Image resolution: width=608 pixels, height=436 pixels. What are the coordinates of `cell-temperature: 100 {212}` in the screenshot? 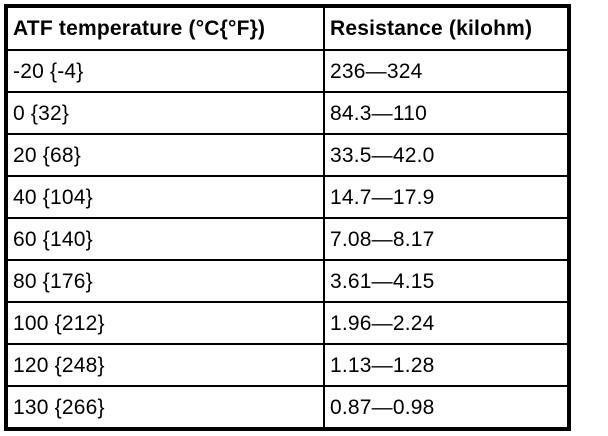 It's located at (165, 323).